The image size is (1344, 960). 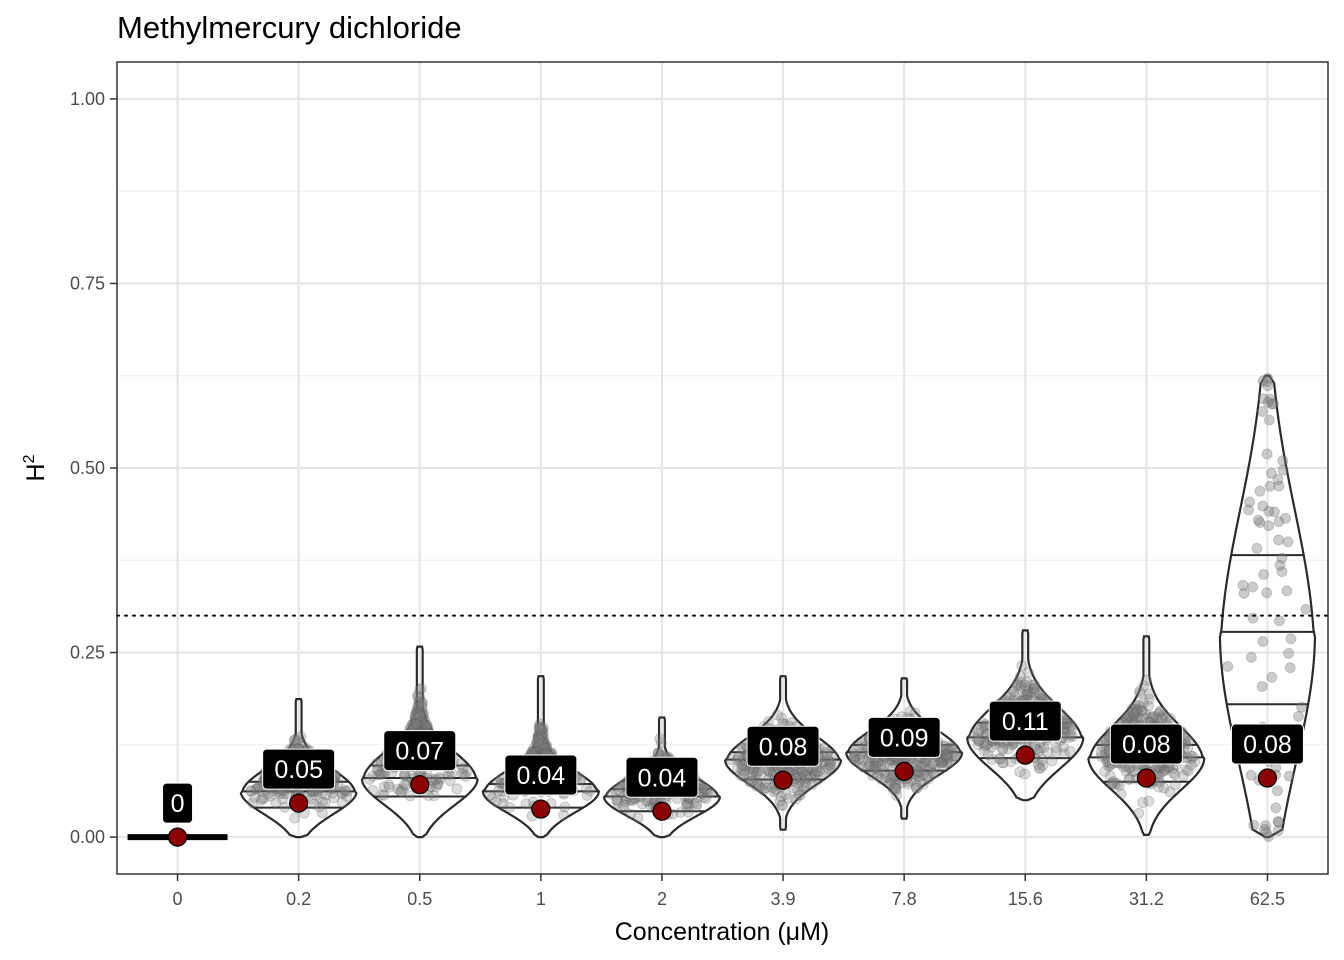 I want to click on violin-15.6, so click(x=1025, y=715).